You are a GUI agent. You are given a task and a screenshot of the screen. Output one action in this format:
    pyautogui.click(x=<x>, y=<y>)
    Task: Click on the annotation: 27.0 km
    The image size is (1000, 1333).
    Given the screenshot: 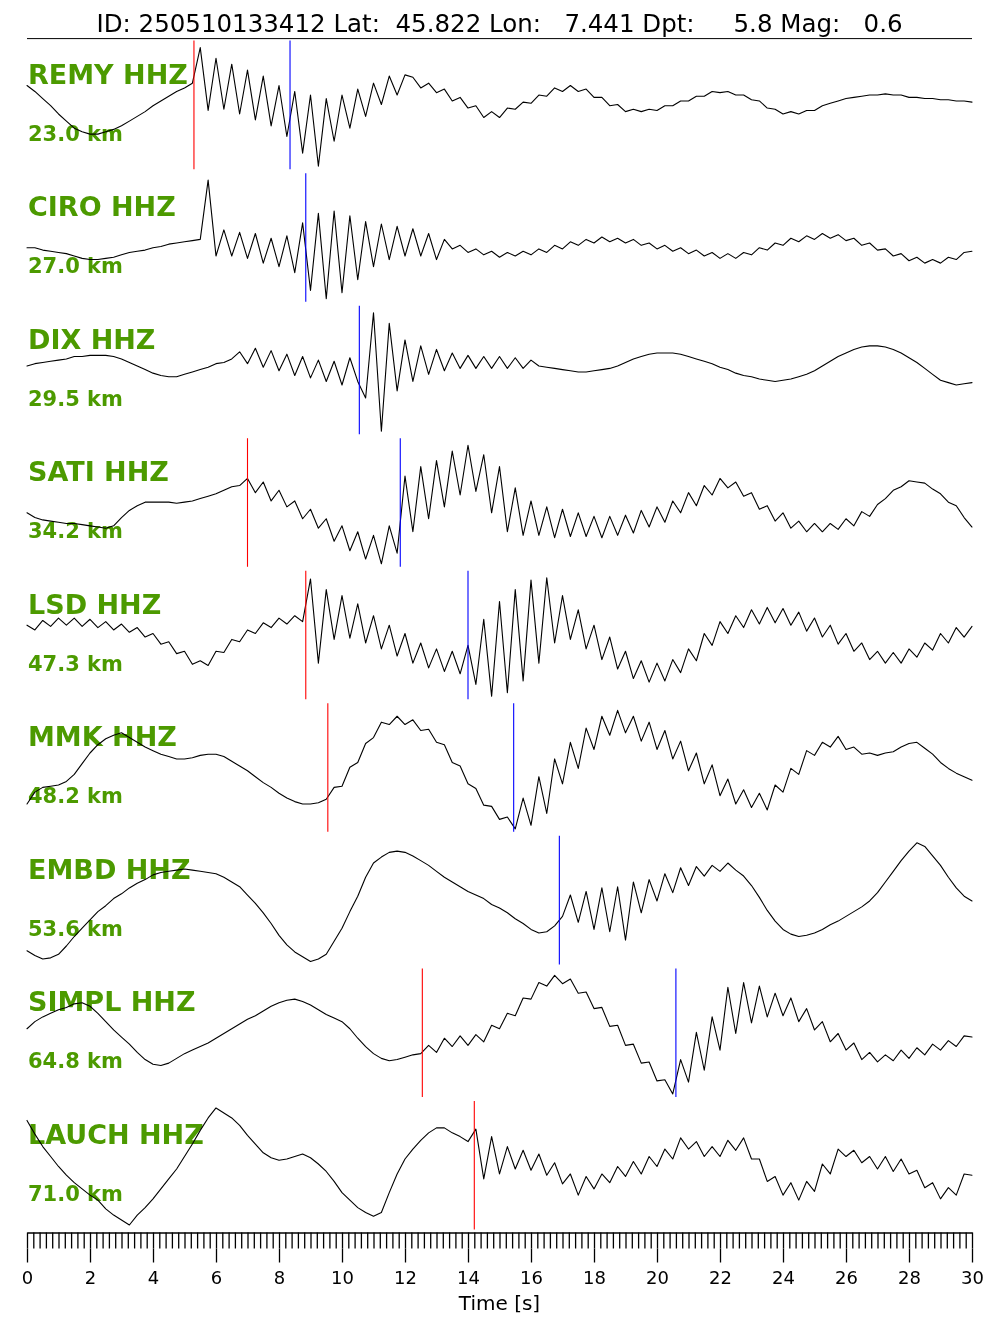 What is the action you would take?
    pyautogui.click(x=75, y=266)
    